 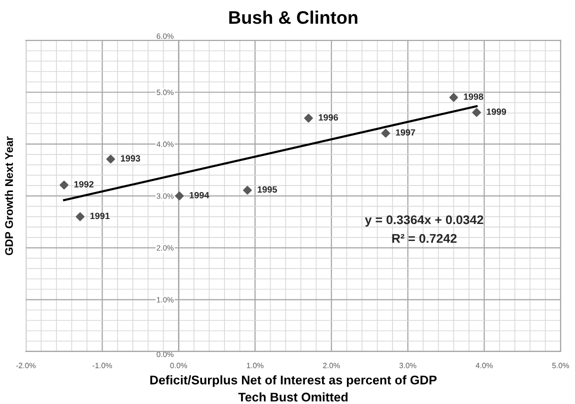 What do you see at coordinates (293, 388) in the screenshot?
I see `x-axis-title: Deficit/Surplus Net of Interest as percent of GDP Tech Bust Omitted` at bounding box center [293, 388].